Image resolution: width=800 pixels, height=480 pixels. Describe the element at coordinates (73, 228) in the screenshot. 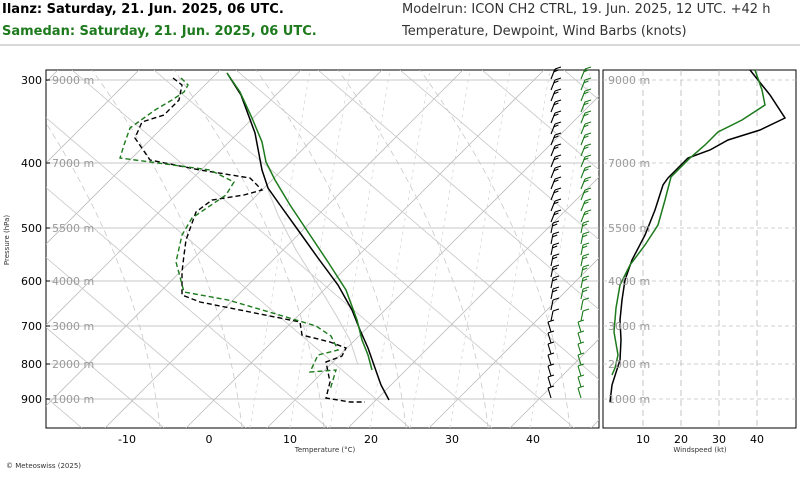

I see `altitude-label: 5500 m` at that location.